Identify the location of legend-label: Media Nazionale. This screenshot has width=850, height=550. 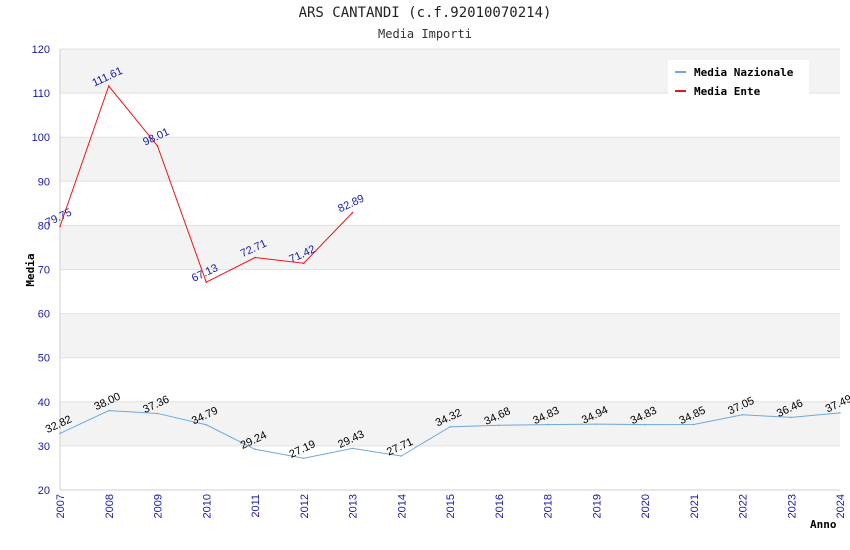
(744, 72).